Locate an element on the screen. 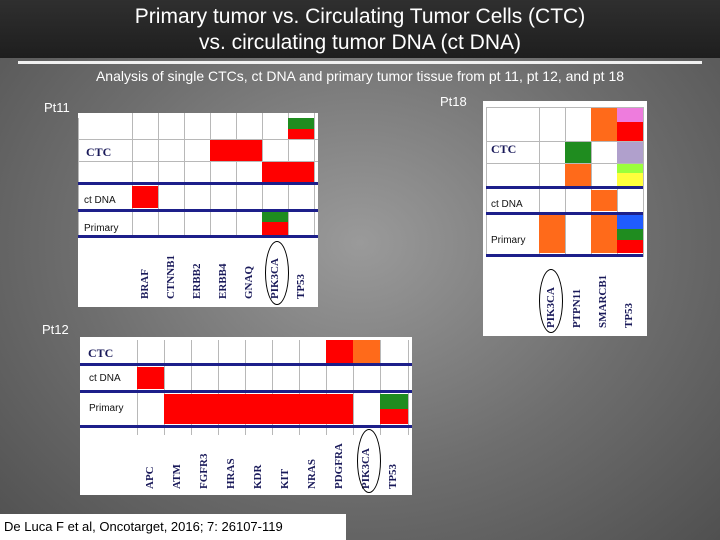 Image resolution: width=720 pixels, height=540 pixels. pt18-label: Pt18 is located at coordinates (453, 101).